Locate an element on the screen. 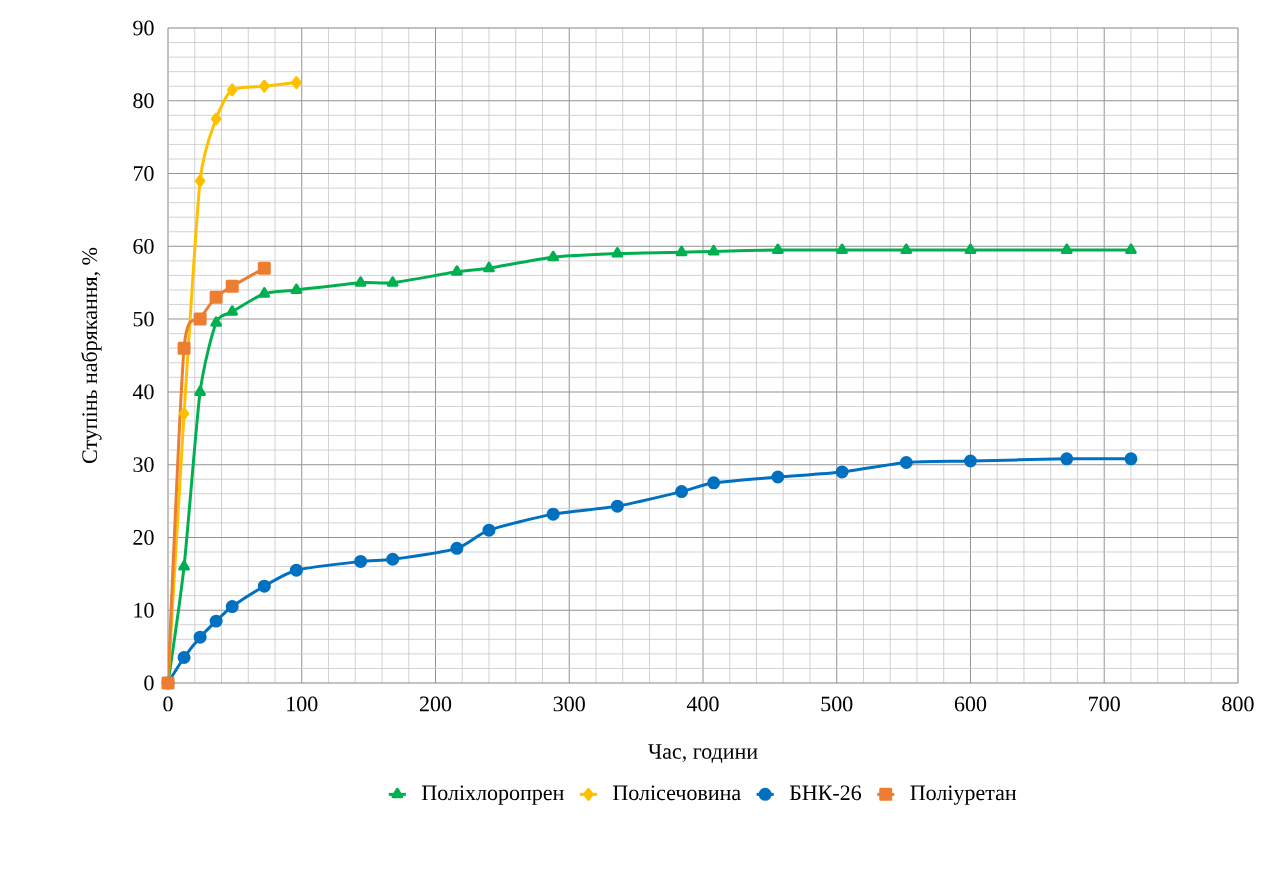 This screenshot has height=877, width=1271. x-tick-label: 600 is located at coordinates (970, 704).